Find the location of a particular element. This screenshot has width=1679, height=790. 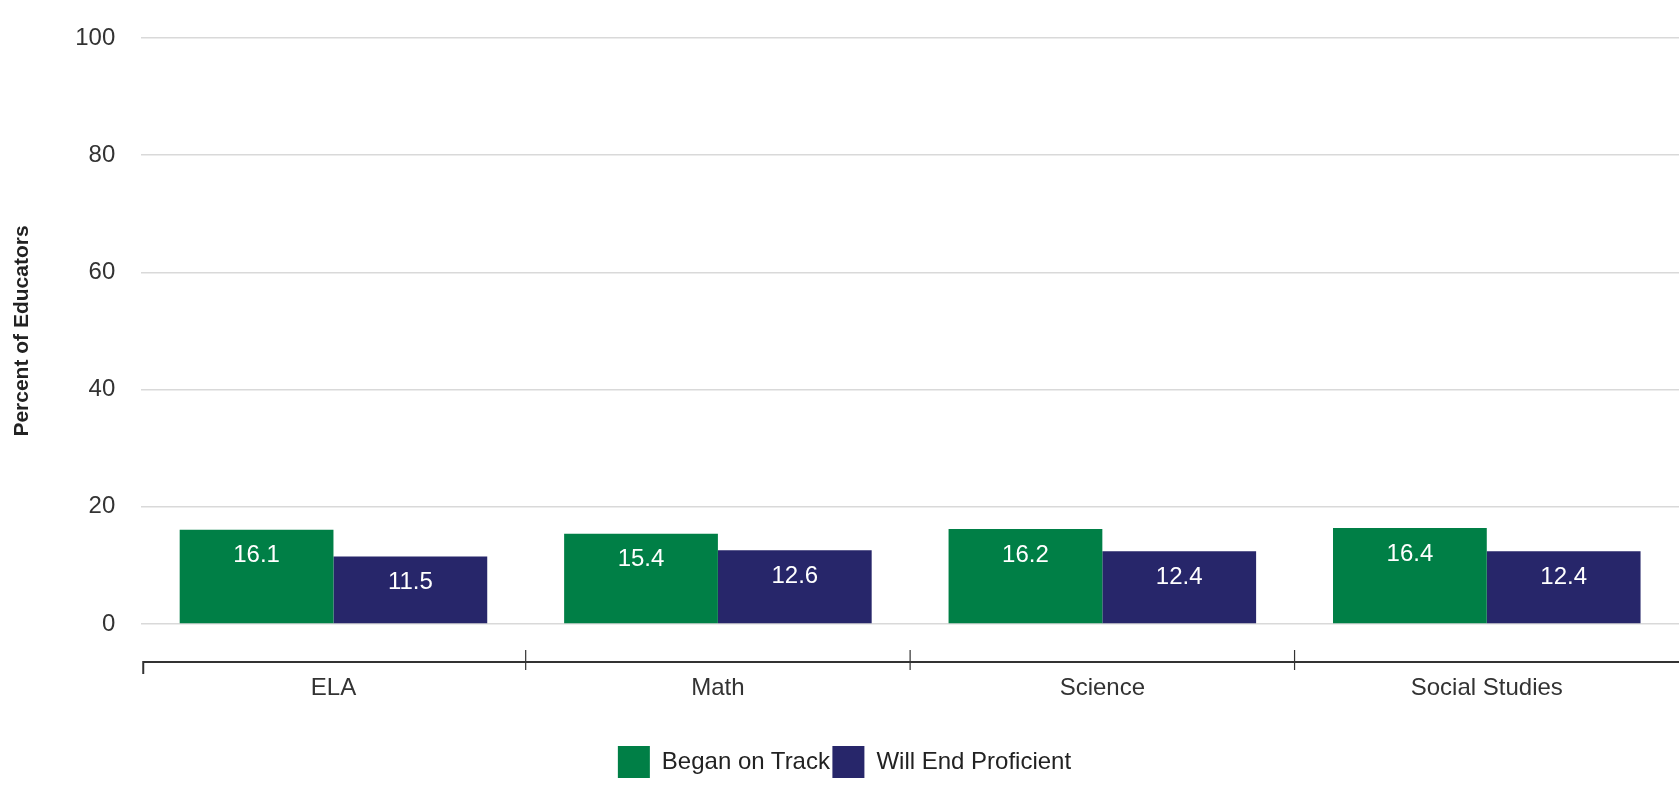

y-tick-label: 20 is located at coordinates (102, 505).